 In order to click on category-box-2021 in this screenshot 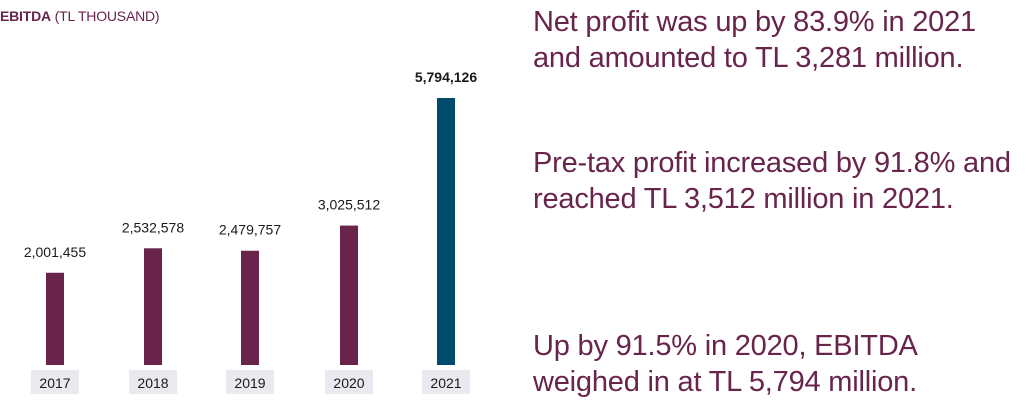, I will do `click(446, 382)`.